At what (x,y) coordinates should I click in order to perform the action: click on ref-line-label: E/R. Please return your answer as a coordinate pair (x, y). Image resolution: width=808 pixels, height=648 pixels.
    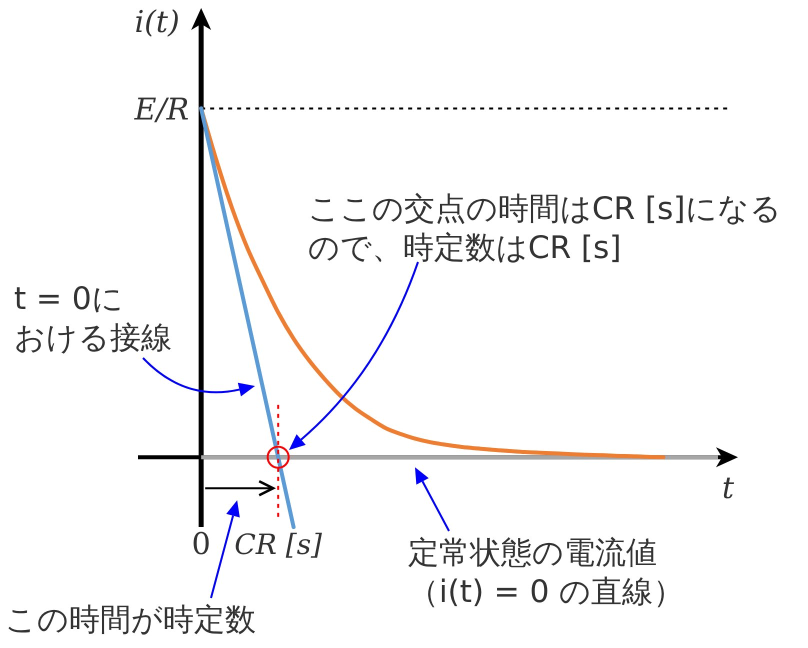
    Looking at the image, I should click on (162, 110).